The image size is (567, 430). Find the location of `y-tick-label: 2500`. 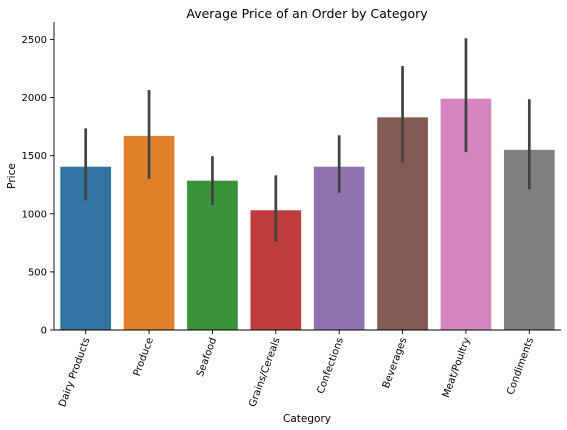

y-tick-label: 2500 is located at coordinates (34, 40).